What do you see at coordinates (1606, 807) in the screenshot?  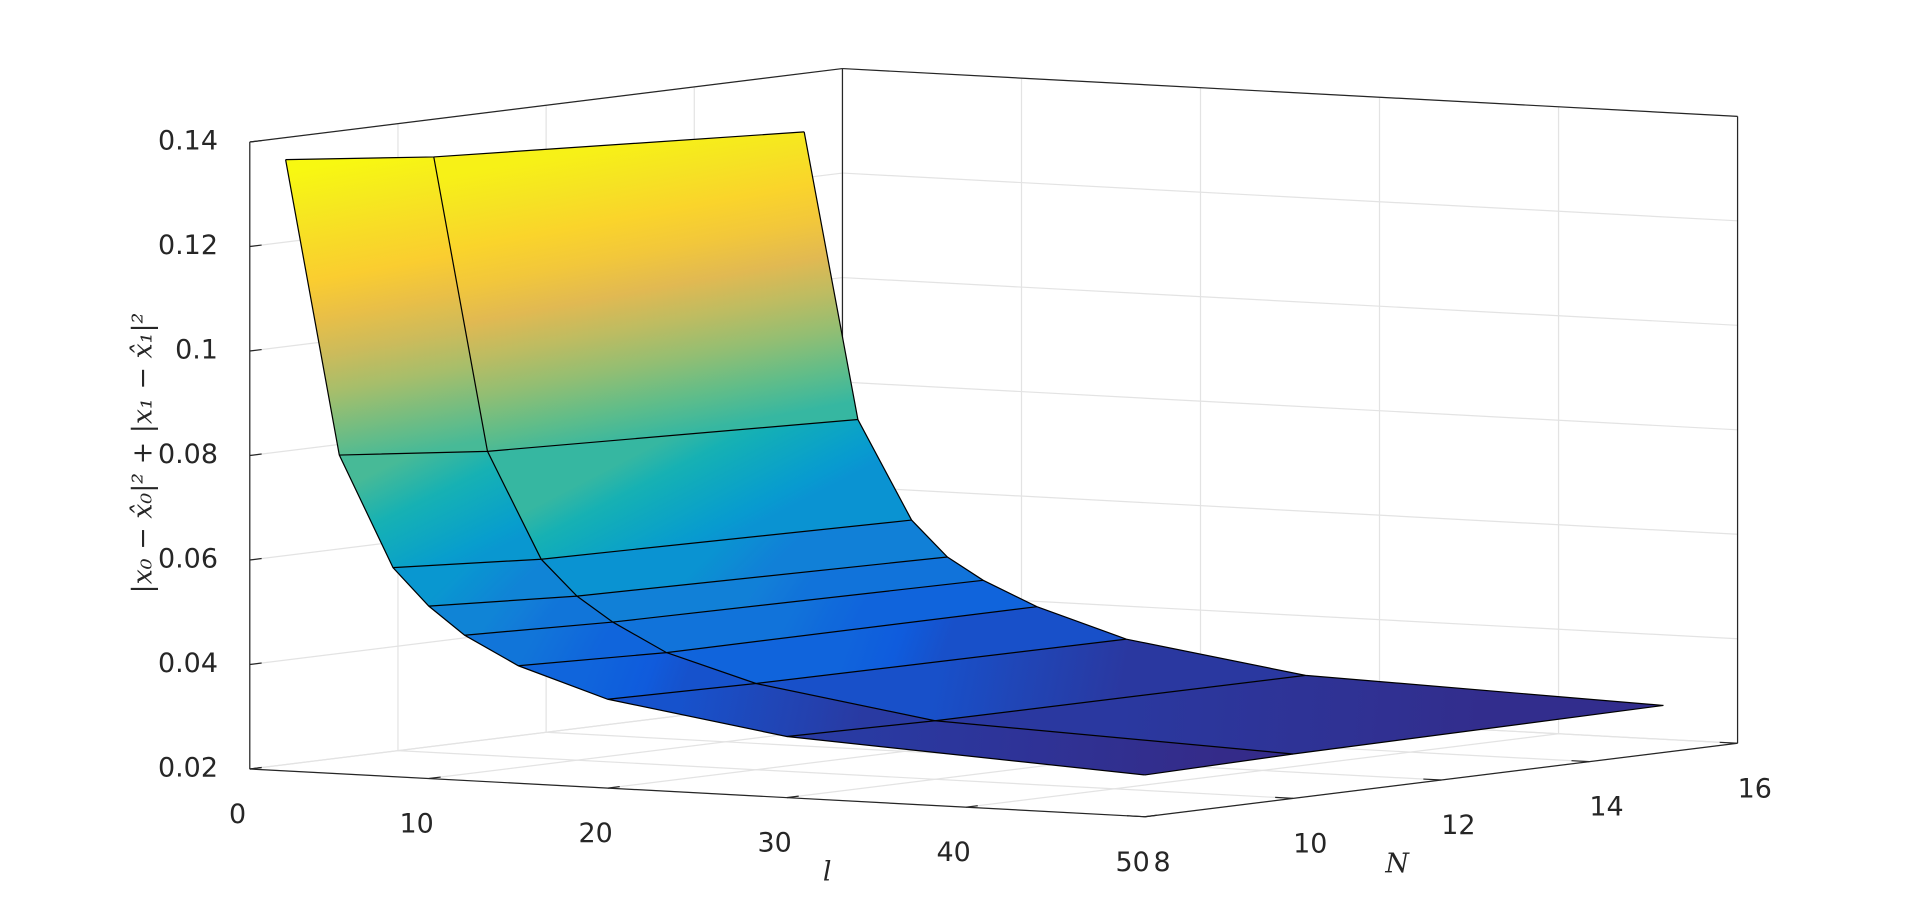 I see `y-tick-label: 14` at bounding box center [1606, 807].